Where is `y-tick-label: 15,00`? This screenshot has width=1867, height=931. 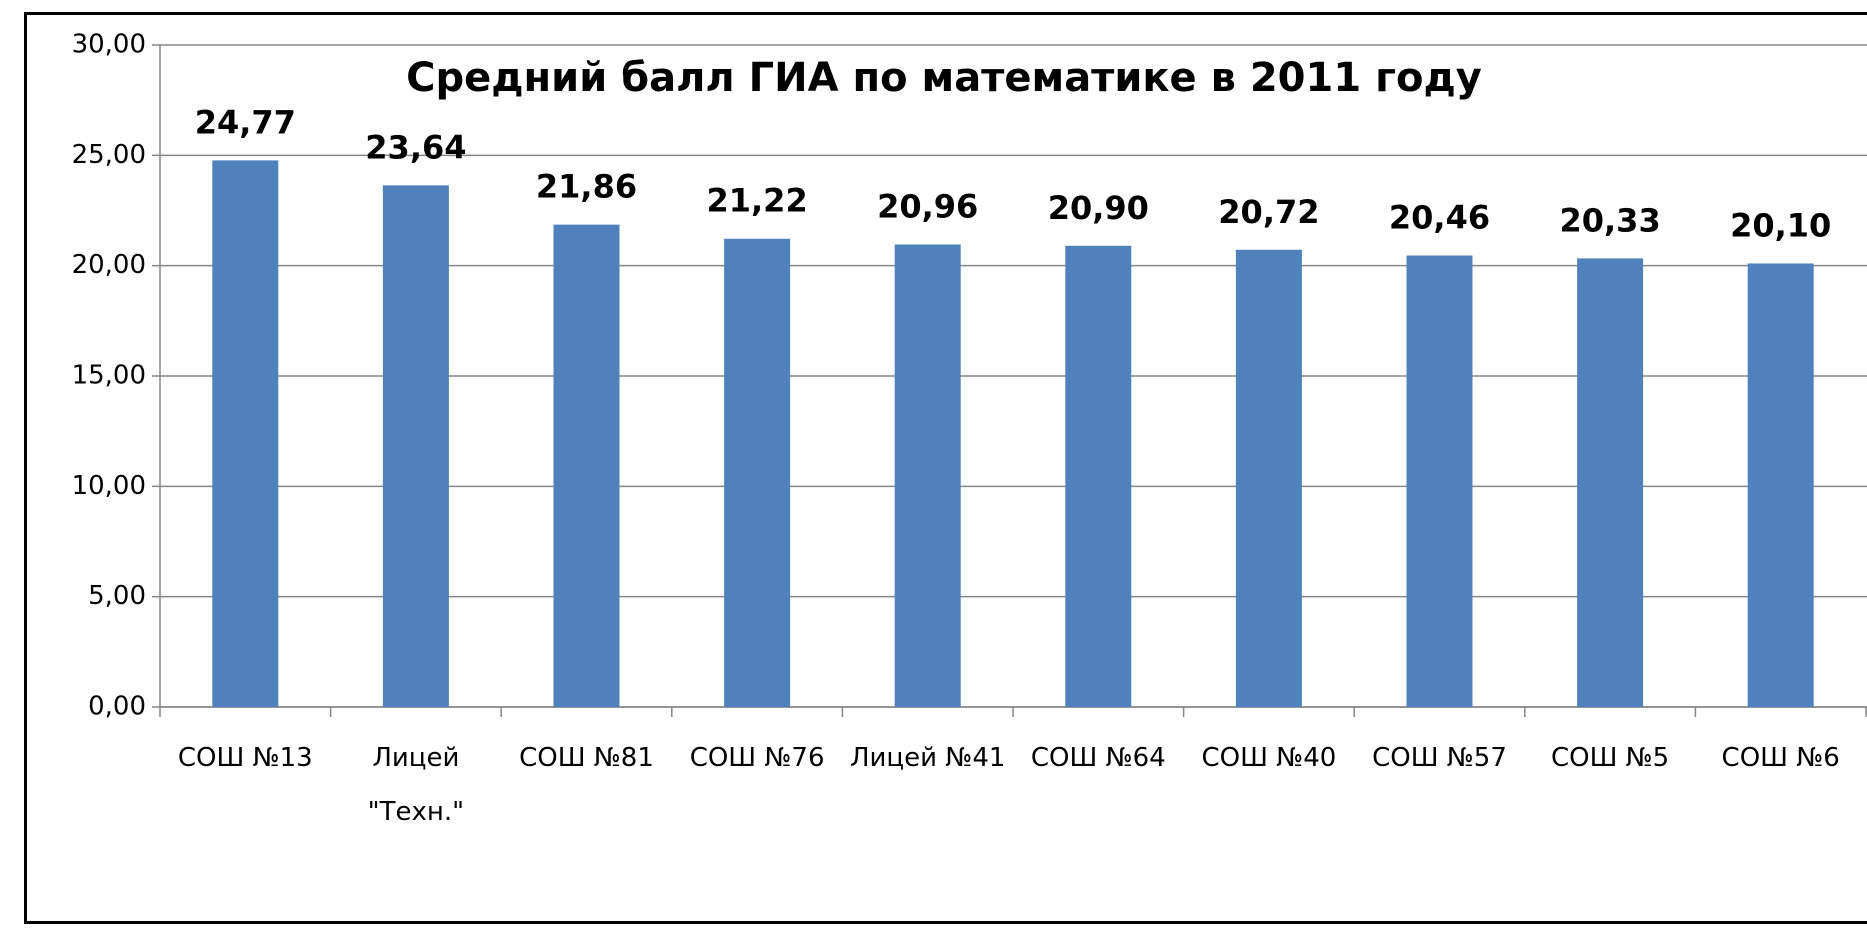 y-tick-label: 15,00 is located at coordinates (109, 376).